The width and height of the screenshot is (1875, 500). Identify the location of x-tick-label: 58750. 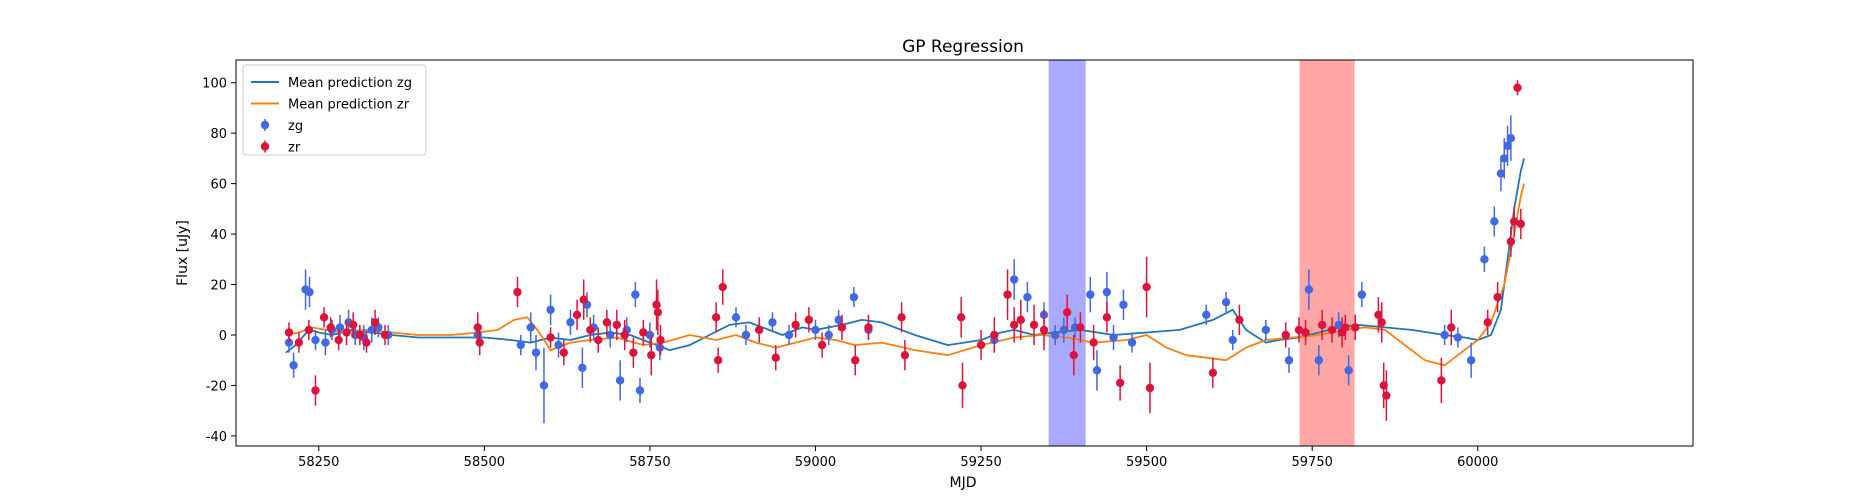
(649, 462).